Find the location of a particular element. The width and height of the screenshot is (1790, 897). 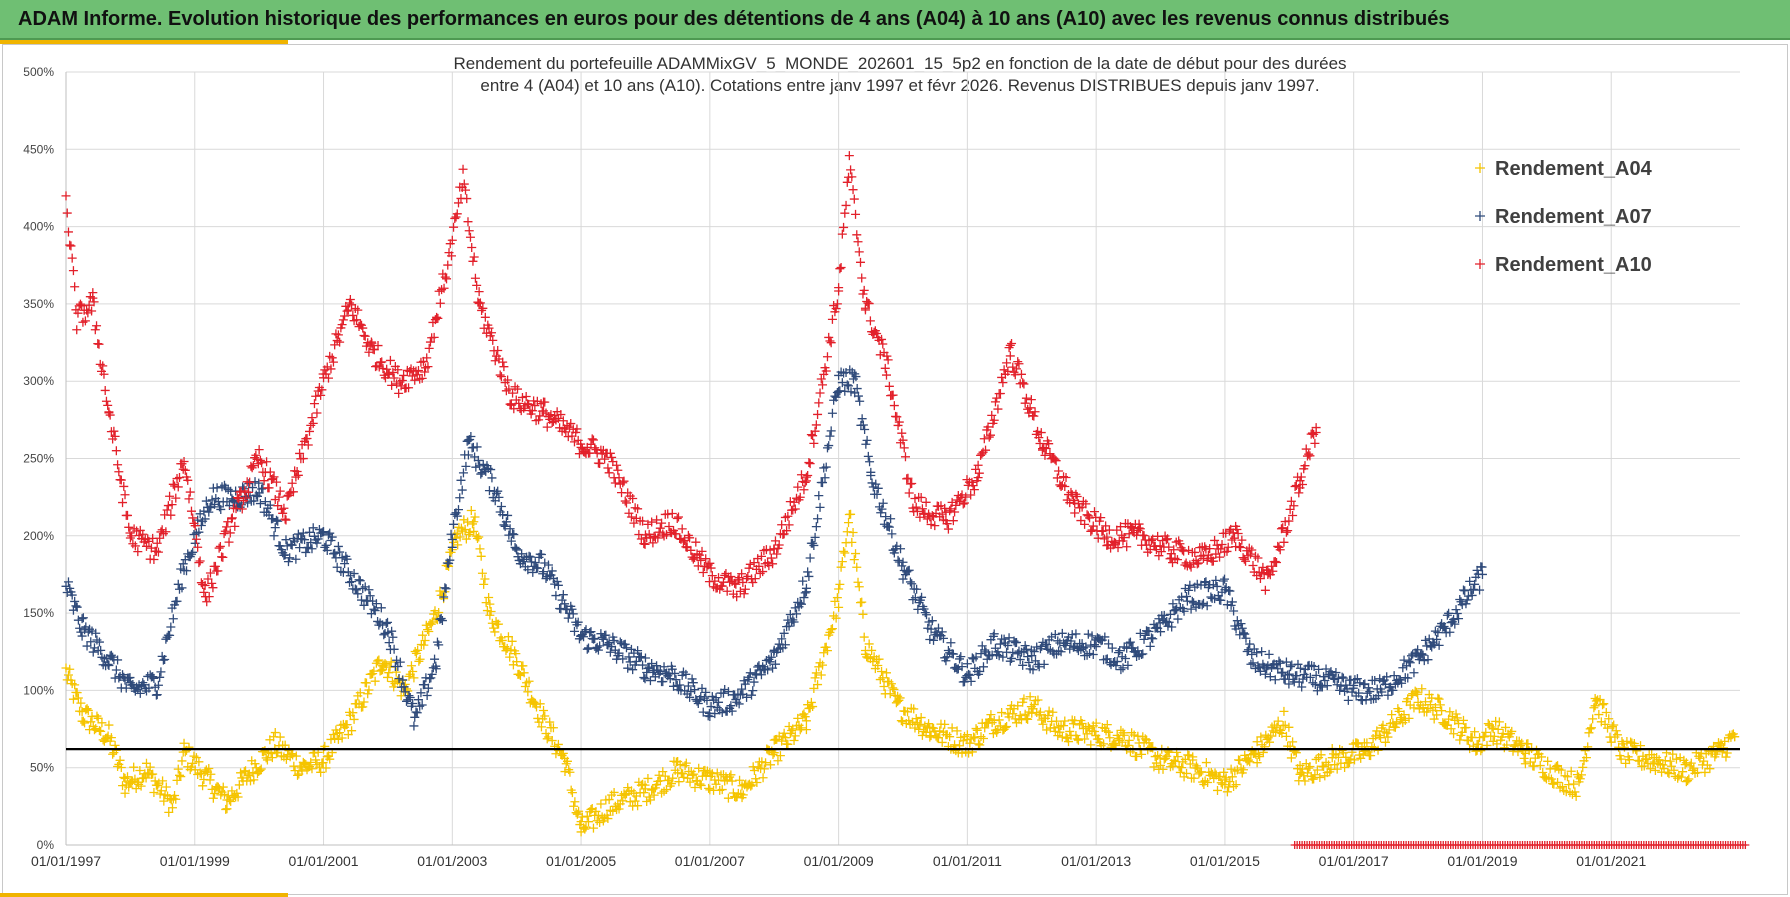

legend-label: Rendement_A07 is located at coordinates (1573, 217).